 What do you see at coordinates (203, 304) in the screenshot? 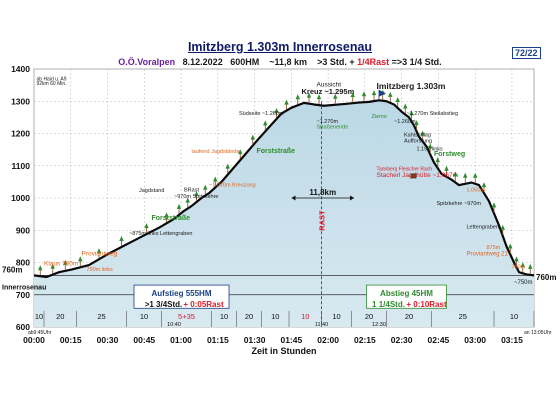
I see `ascent-rast: + 0:05Rast` at bounding box center [203, 304].